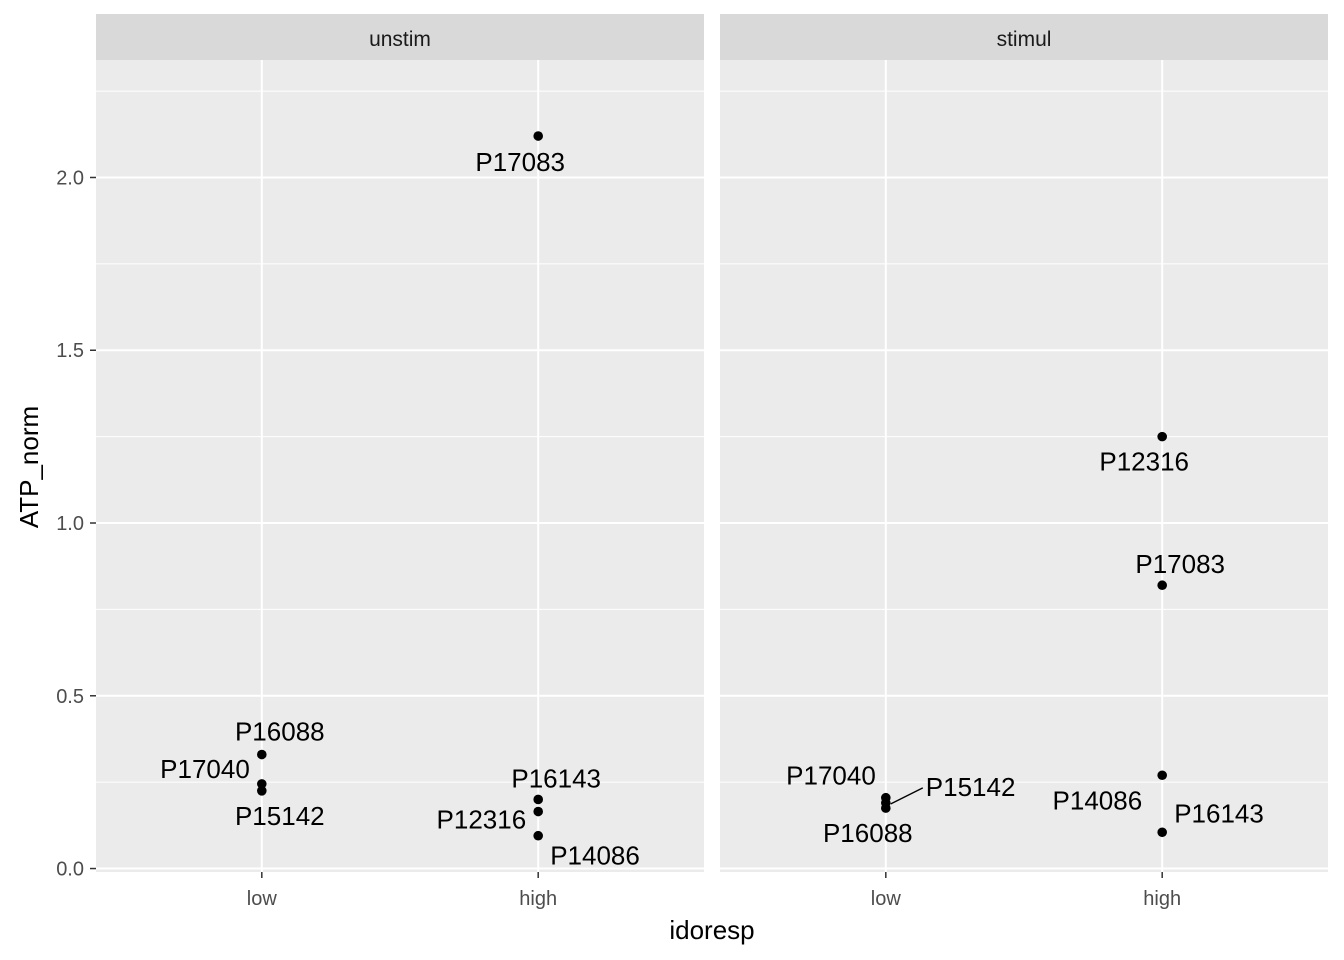 This screenshot has height=960, width=1344. Describe the element at coordinates (70, 524) in the screenshot. I see `y-tick-label: 1.0` at that location.